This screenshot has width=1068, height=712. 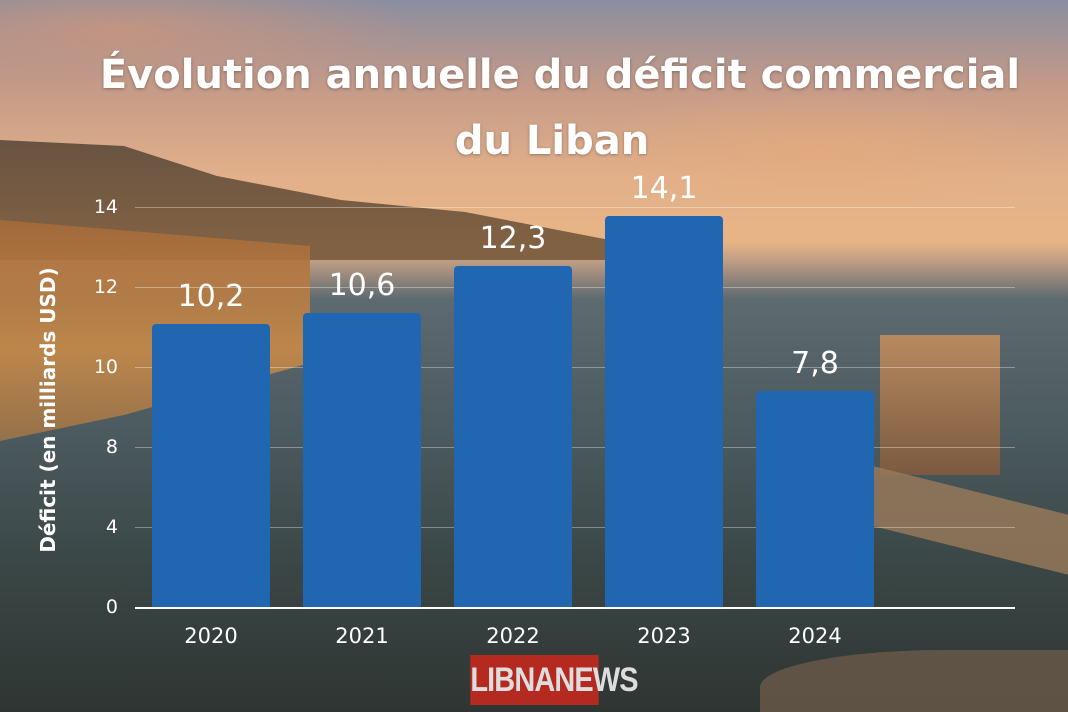 I want to click on y-tick-label: 12, so click(x=105, y=287).